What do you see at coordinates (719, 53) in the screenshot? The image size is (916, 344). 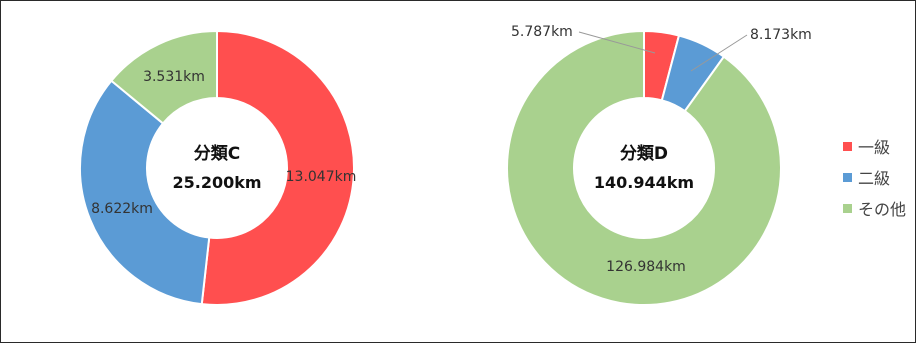 I see `donut-d-leader-nikyu` at bounding box center [719, 53].